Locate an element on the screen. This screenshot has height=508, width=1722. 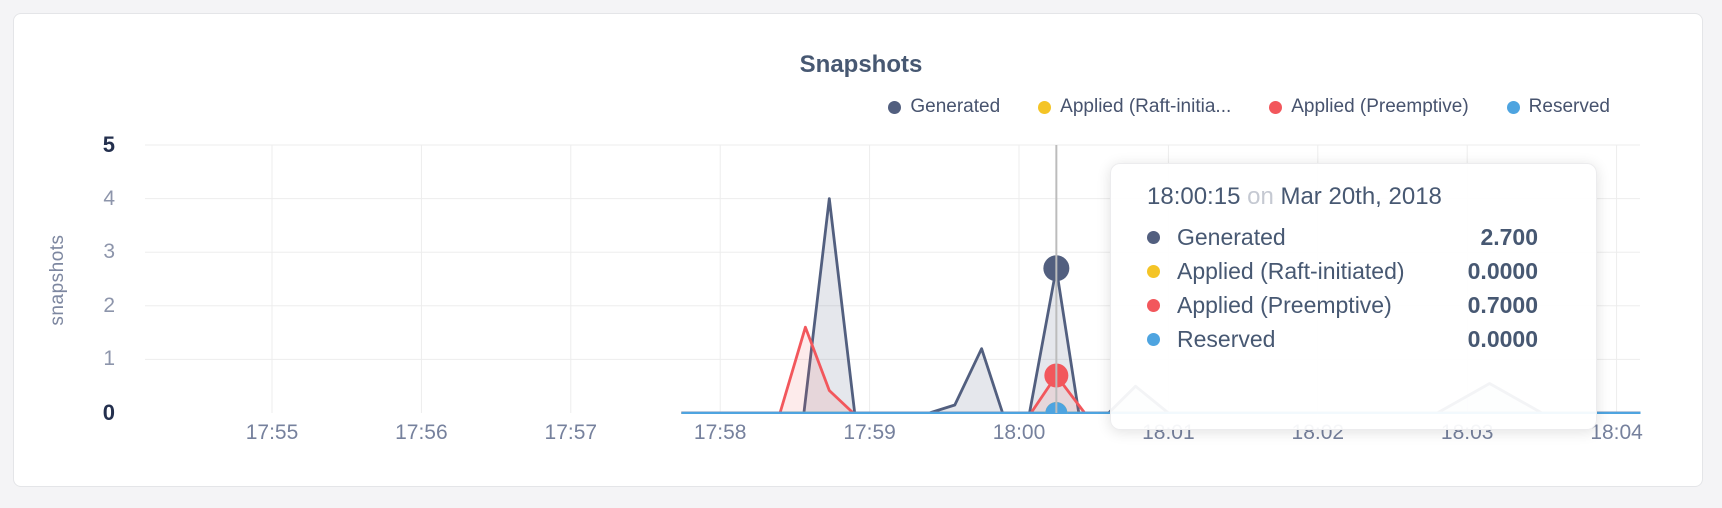
x-tick-label: 17:57 is located at coordinates (571, 432).